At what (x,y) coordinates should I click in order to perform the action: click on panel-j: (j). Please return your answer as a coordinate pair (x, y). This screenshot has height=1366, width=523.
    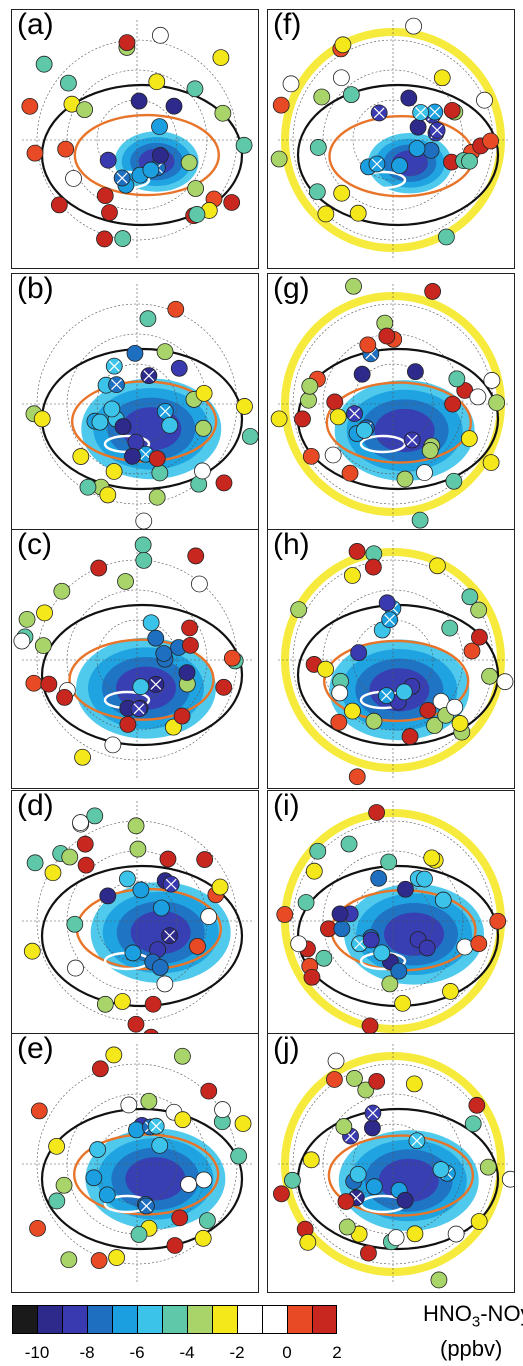
    Looking at the image, I should click on (391, 1163).